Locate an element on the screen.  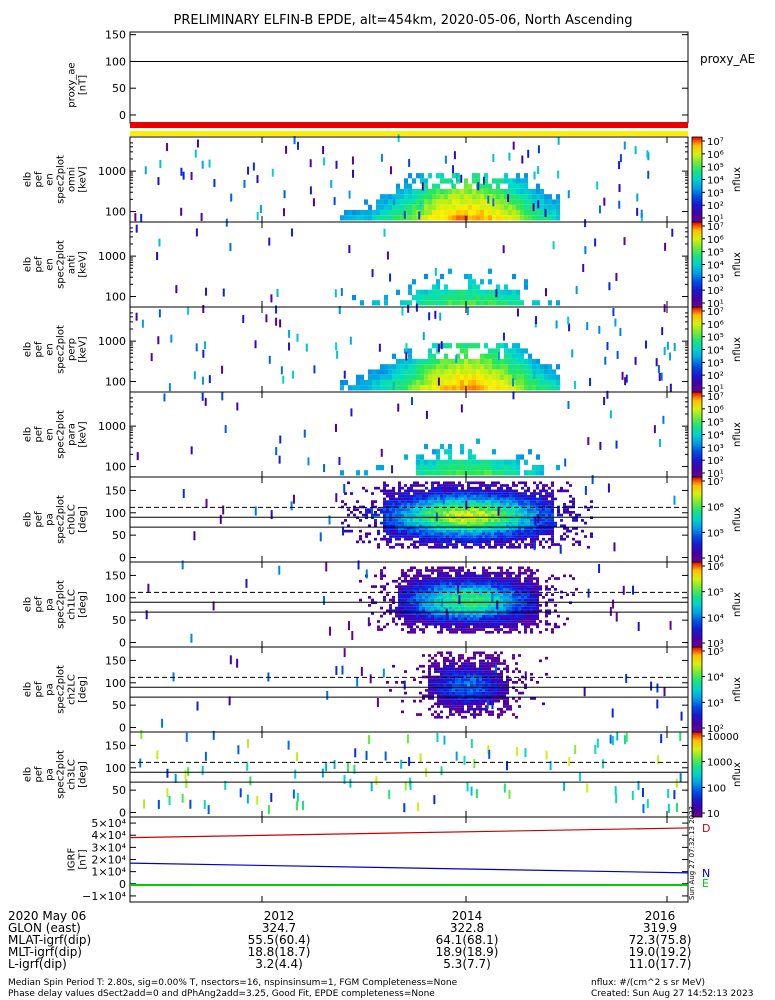
y-label-line: [keV] is located at coordinates (83, 349).